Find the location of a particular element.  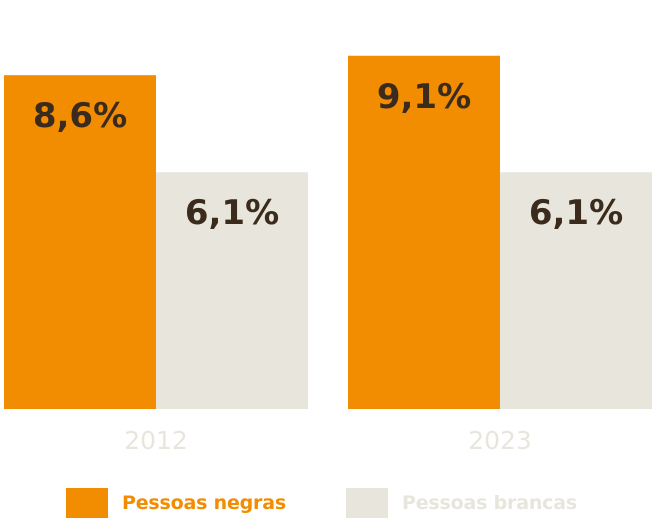

bar-pessoas-brancas-2023 is located at coordinates (576, 290).